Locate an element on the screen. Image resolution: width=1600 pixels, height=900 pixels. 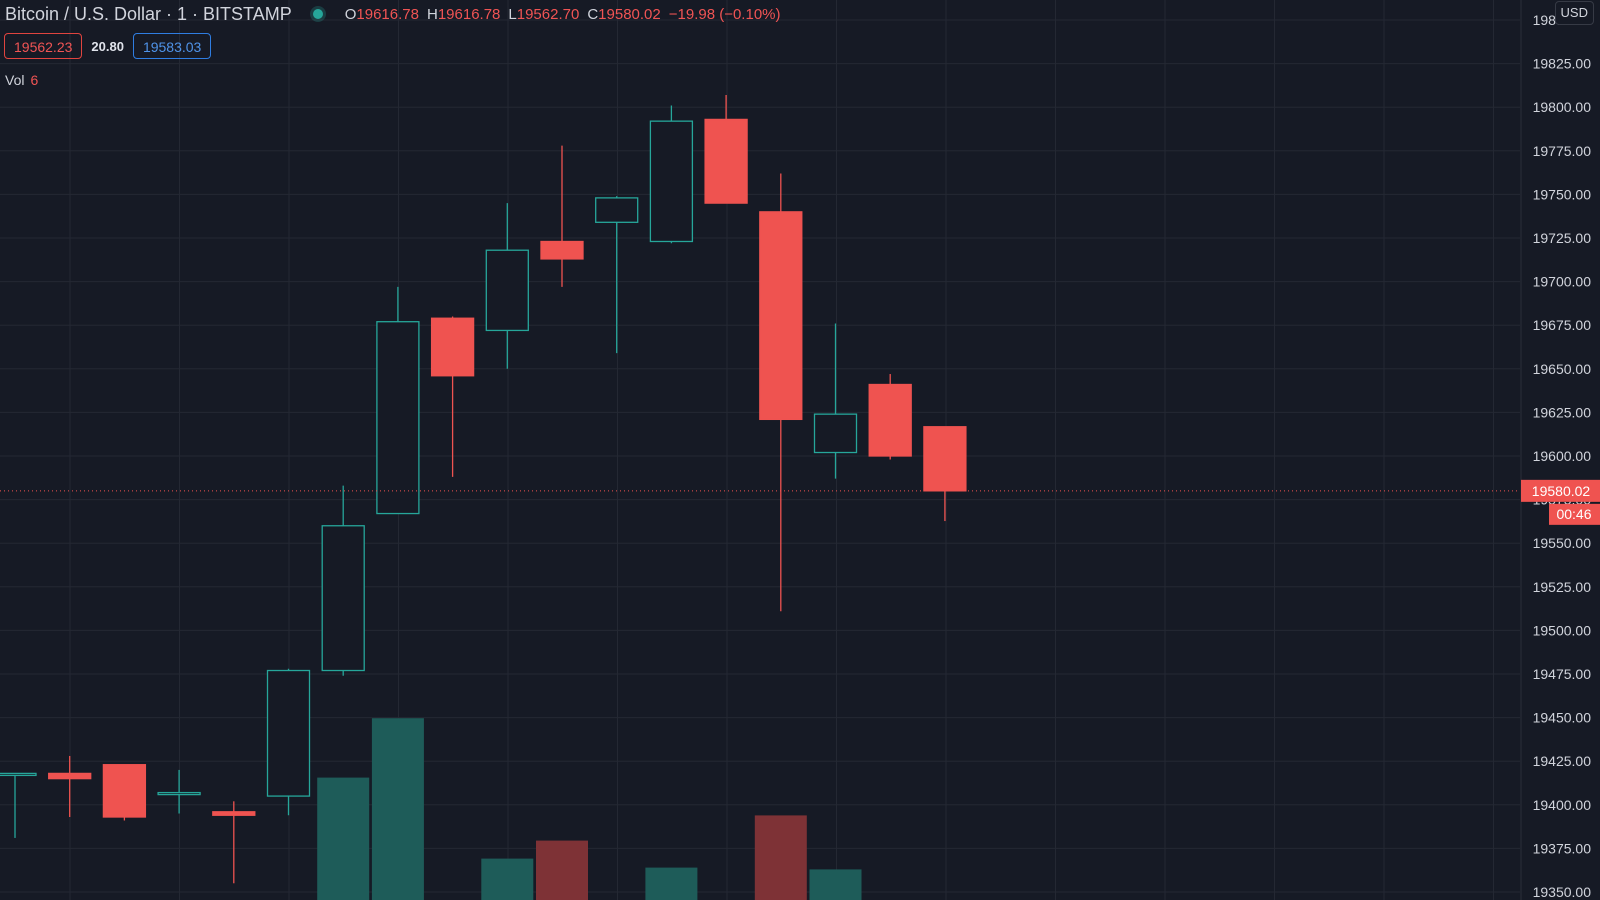
high-value: H19616.78 is located at coordinates (463, 14).